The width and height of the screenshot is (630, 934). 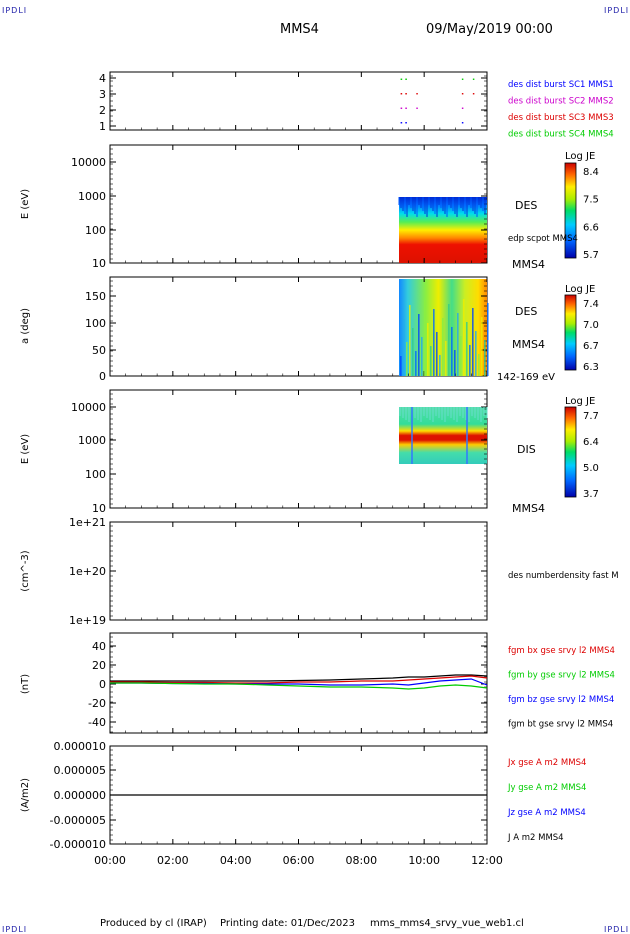 I want to click on burst-legend-entry: des dist burst SC1 MMS1, so click(x=561, y=85).